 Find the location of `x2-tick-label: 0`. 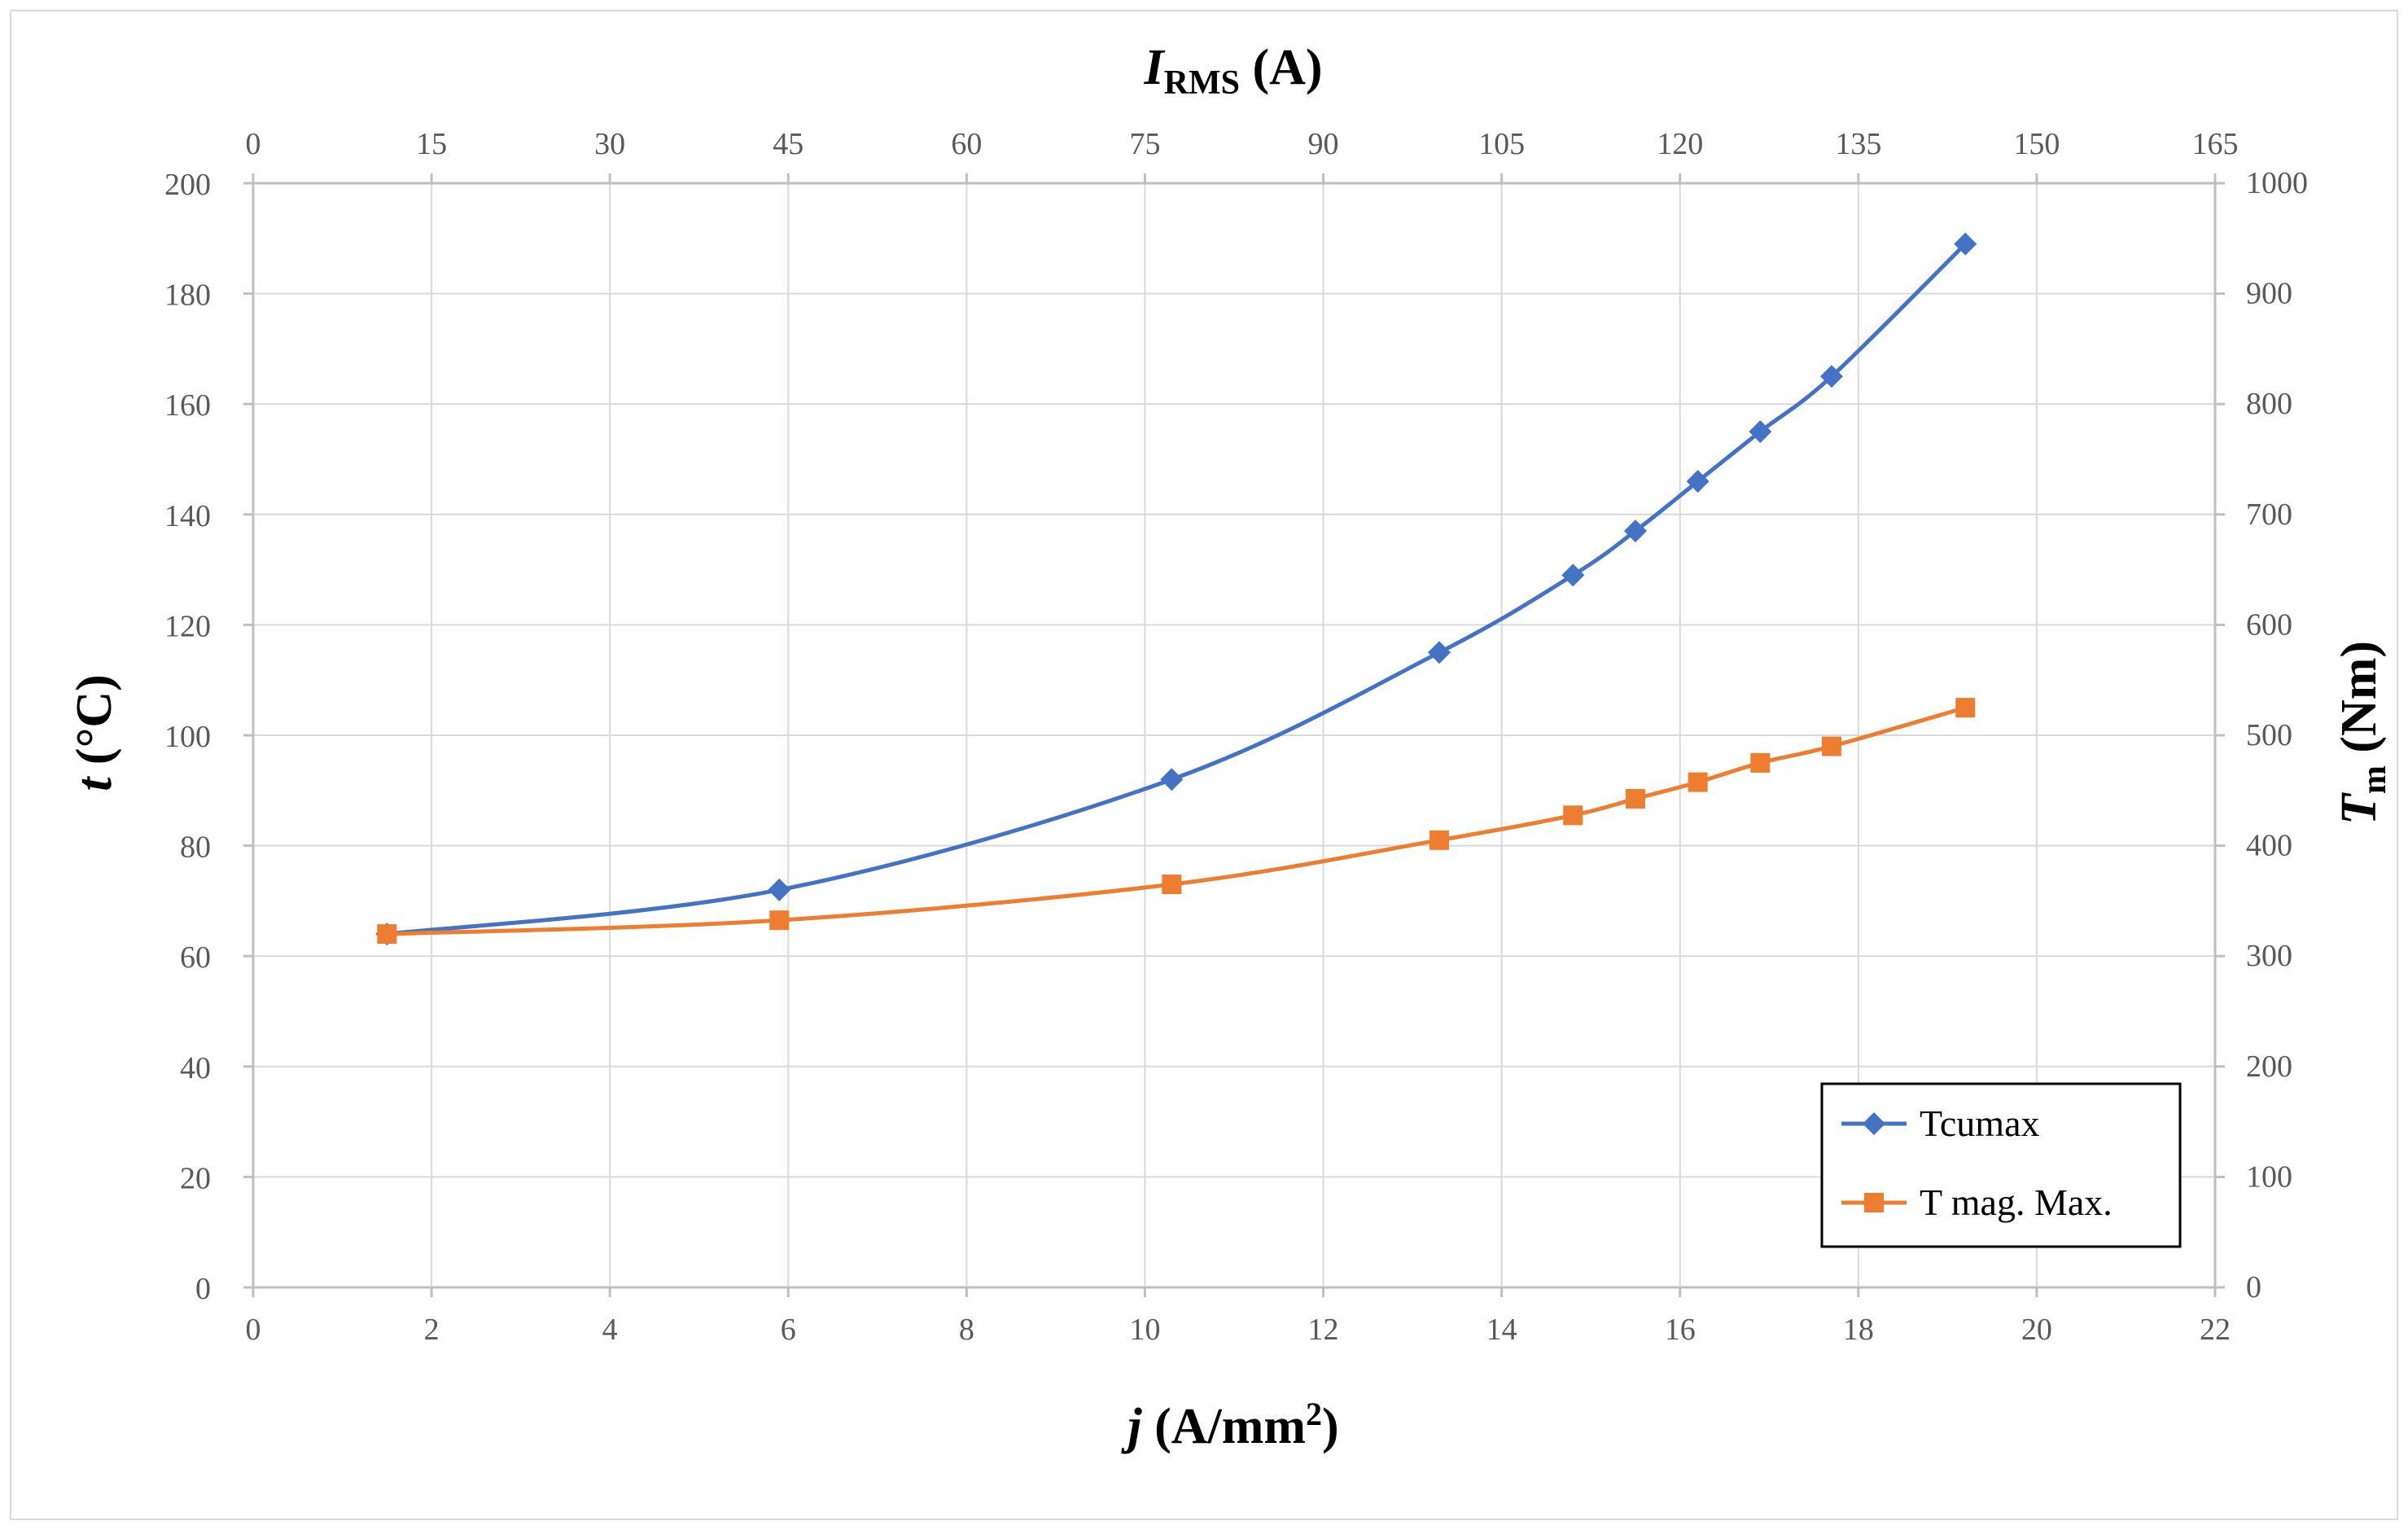

x2-tick-label: 0 is located at coordinates (253, 144).